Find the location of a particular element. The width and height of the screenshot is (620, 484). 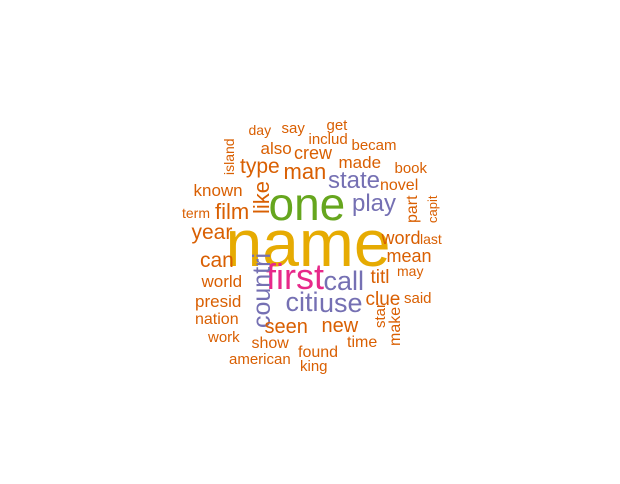

word-presid: presid is located at coordinates (218, 301).